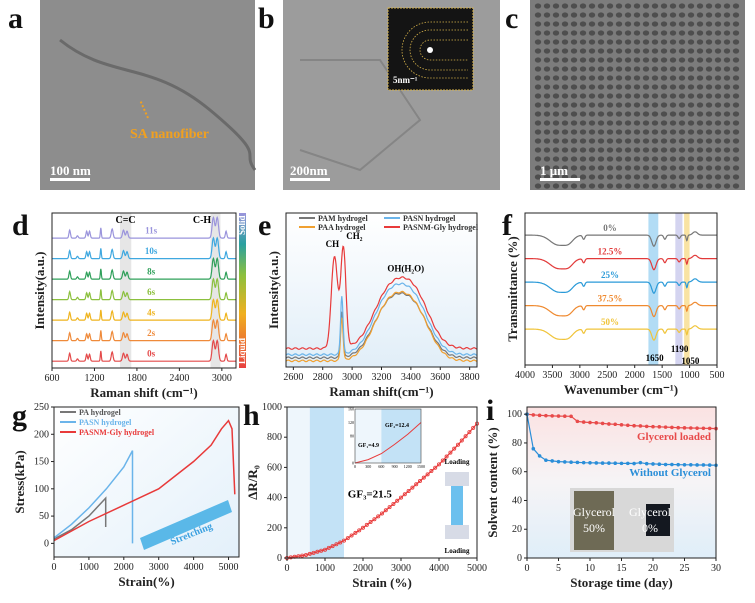 Image resolution: width=755 pixels, height=603 pixels. I want to click on inset-x-tick-label: 1500, so click(421, 466).